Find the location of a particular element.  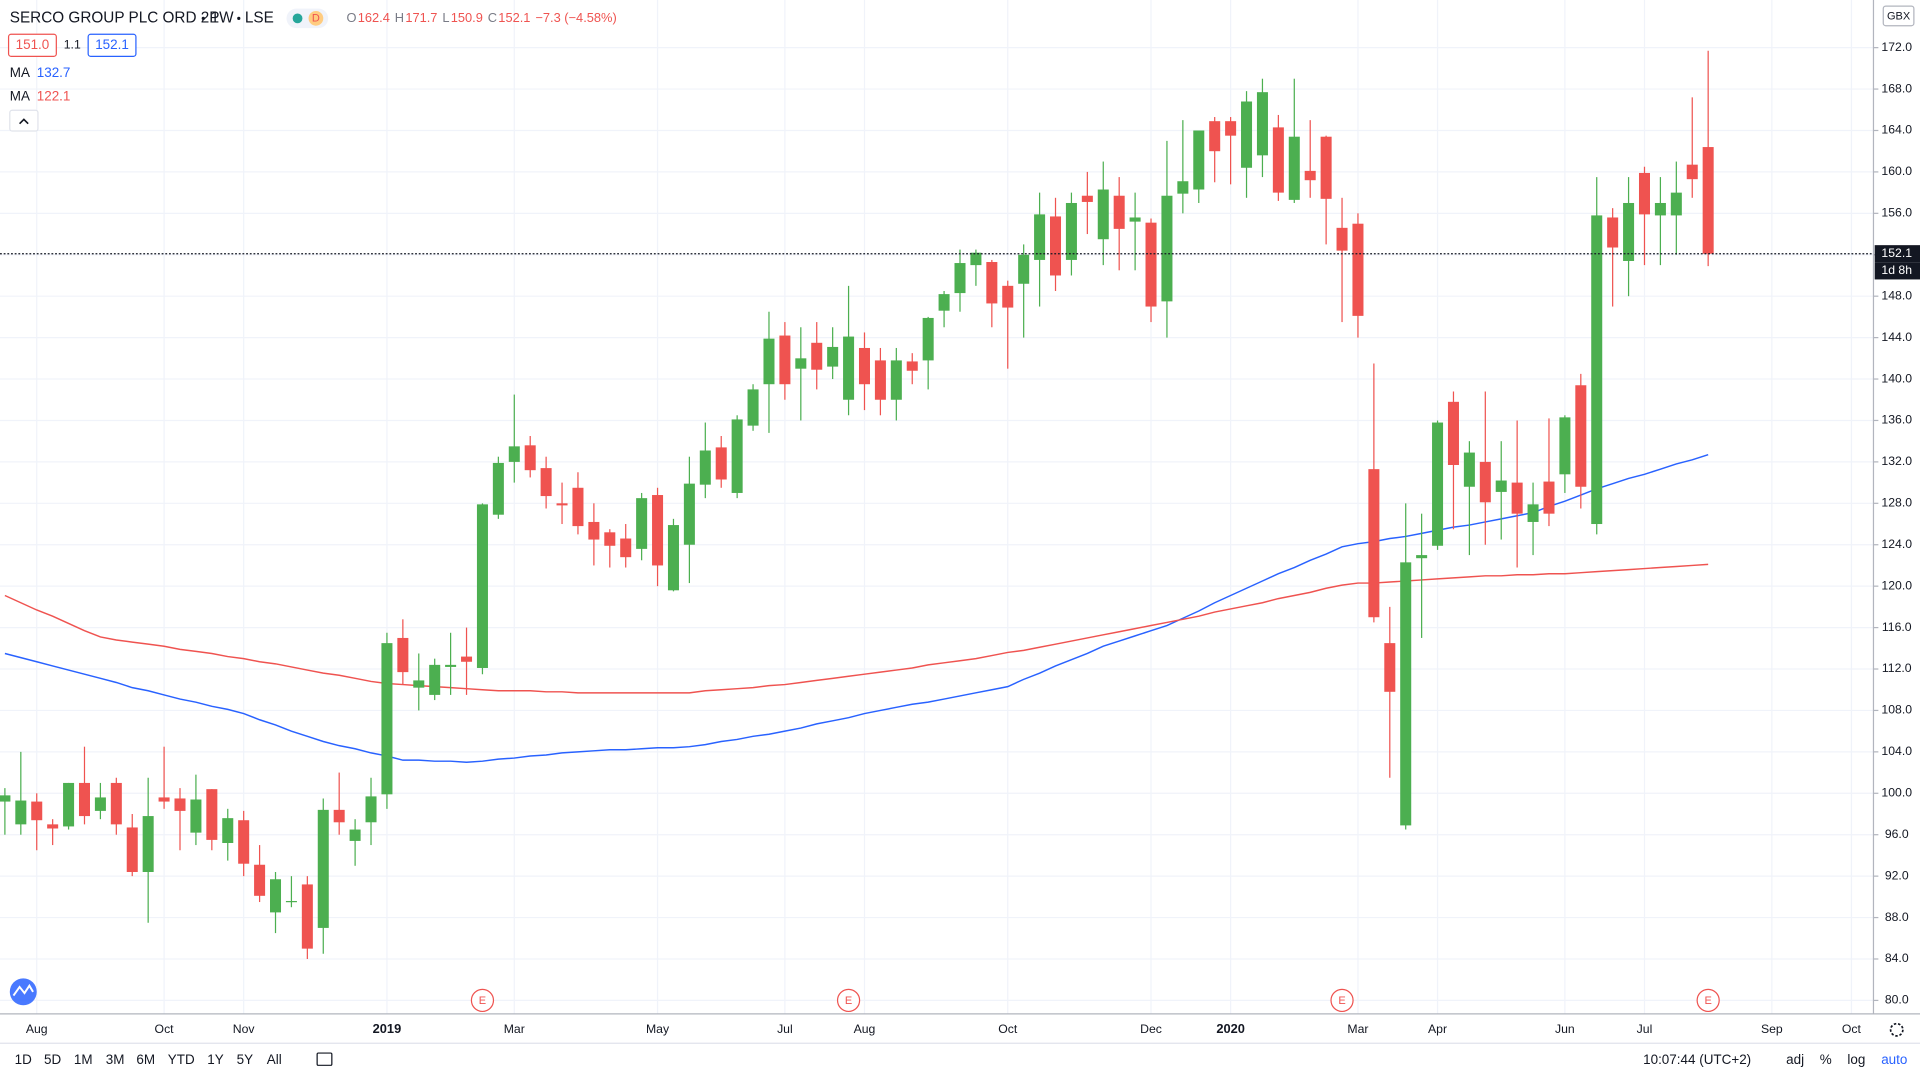

collapse-button is located at coordinates (24, 120).